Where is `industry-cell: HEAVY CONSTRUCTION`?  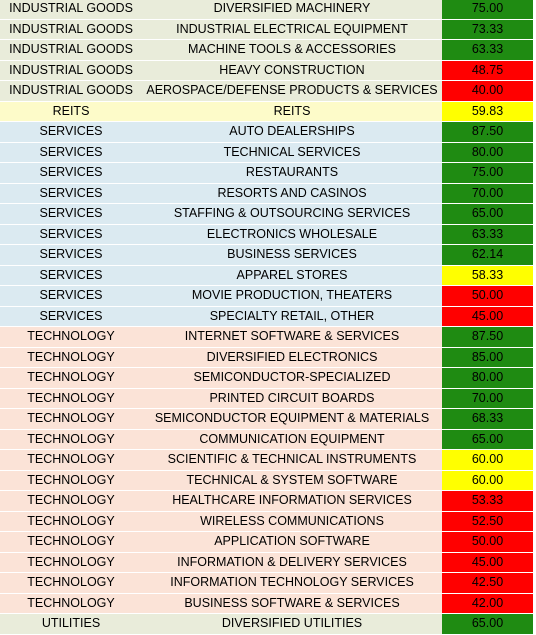 industry-cell: HEAVY CONSTRUCTION is located at coordinates (292, 70).